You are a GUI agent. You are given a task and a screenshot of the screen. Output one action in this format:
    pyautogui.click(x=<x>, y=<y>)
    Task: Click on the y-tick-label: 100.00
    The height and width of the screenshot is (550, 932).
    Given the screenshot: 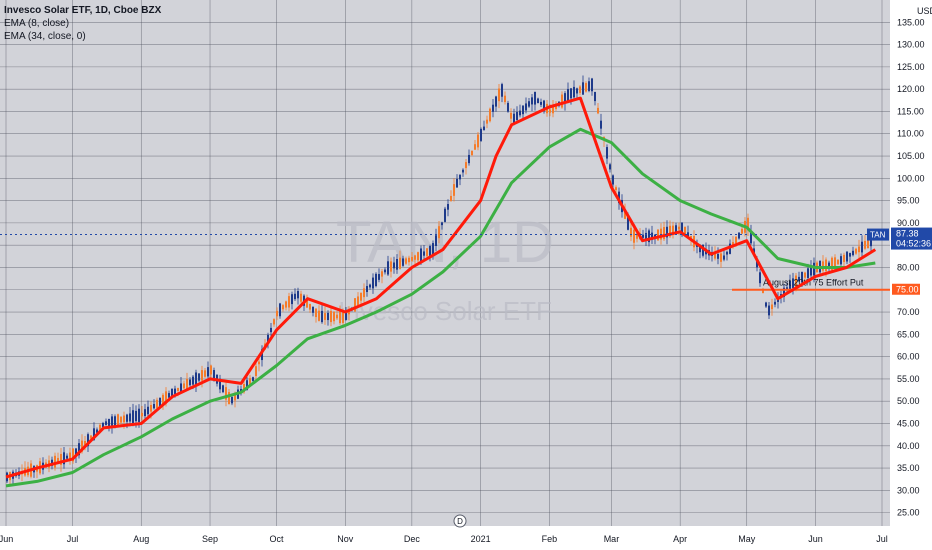 What is the action you would take?
    pyautogui.click(x=911, y=178)
    